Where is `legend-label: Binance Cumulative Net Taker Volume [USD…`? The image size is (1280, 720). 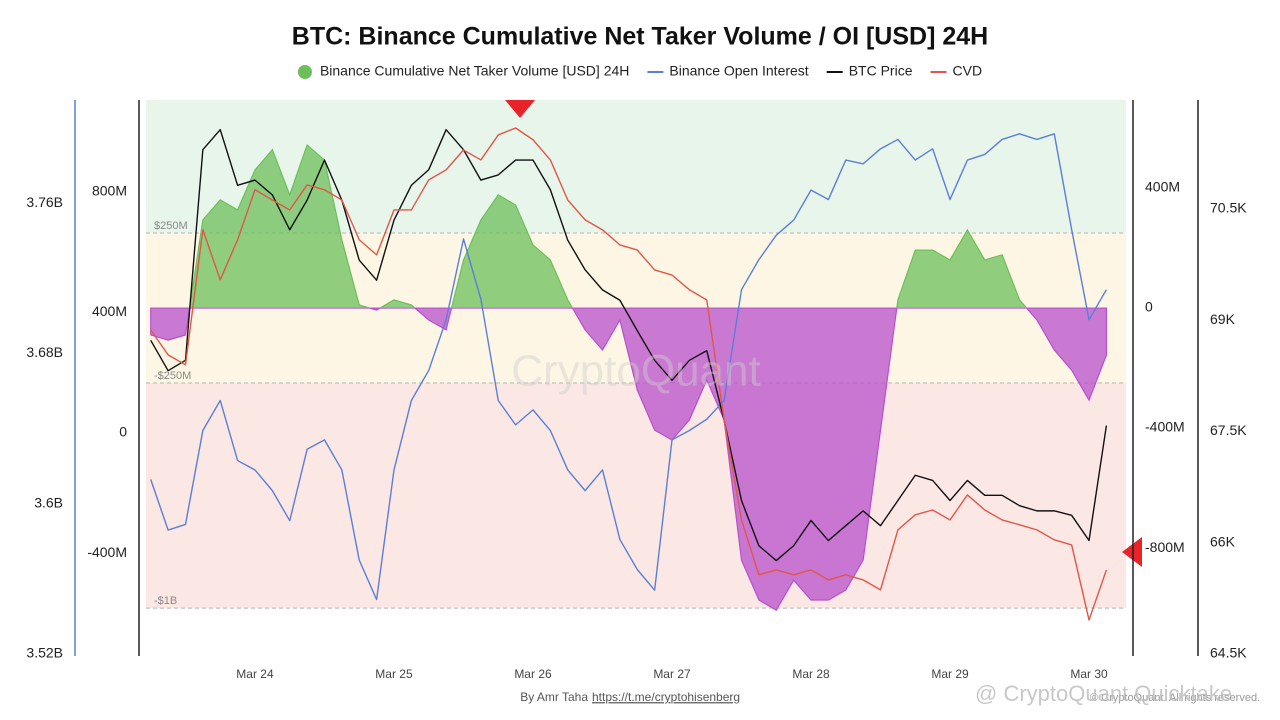
legend-label: Binance Cumulative Net Taker Volume [USD… is located at coordinates (474, 71).